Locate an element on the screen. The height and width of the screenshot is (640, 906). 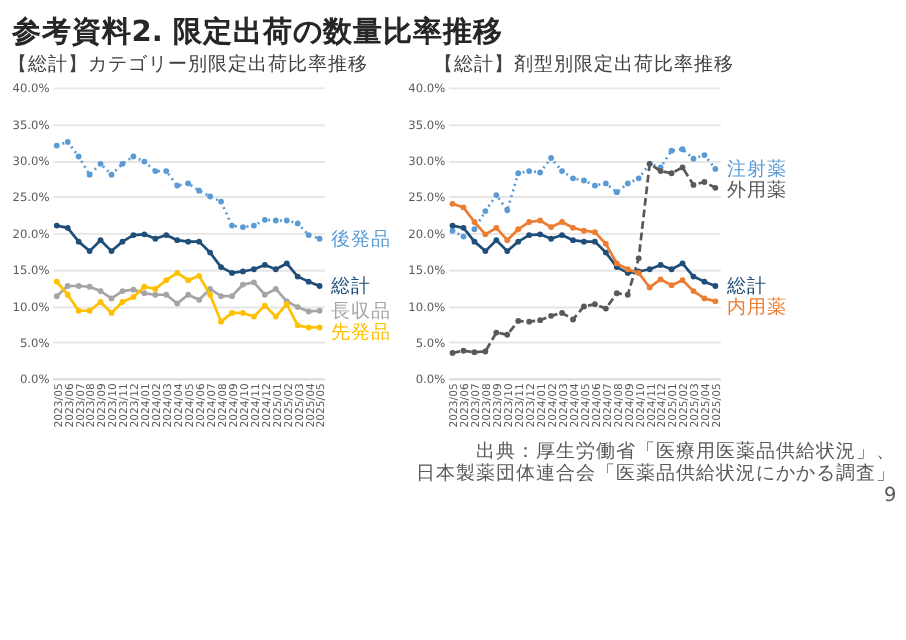
chart-title: 【総計】カテゴリー別限定出荷比率推移 is located at coordinates (188, 63).